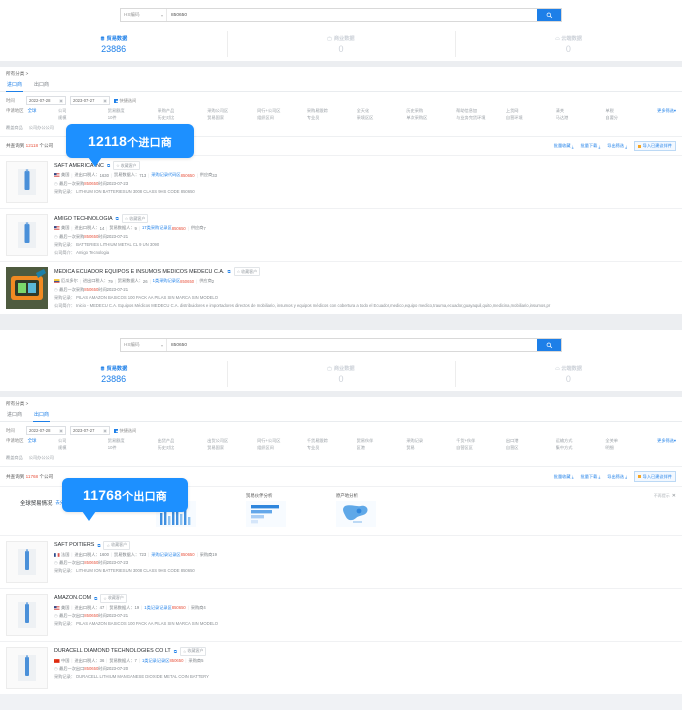 Image resolution: width=682 pixels, height=710 pixels. What do you see at coordinates (79, 165) in the screenshot?
I see `company-name: SAFT AMERICA INC` at bounding box center [79, 165].